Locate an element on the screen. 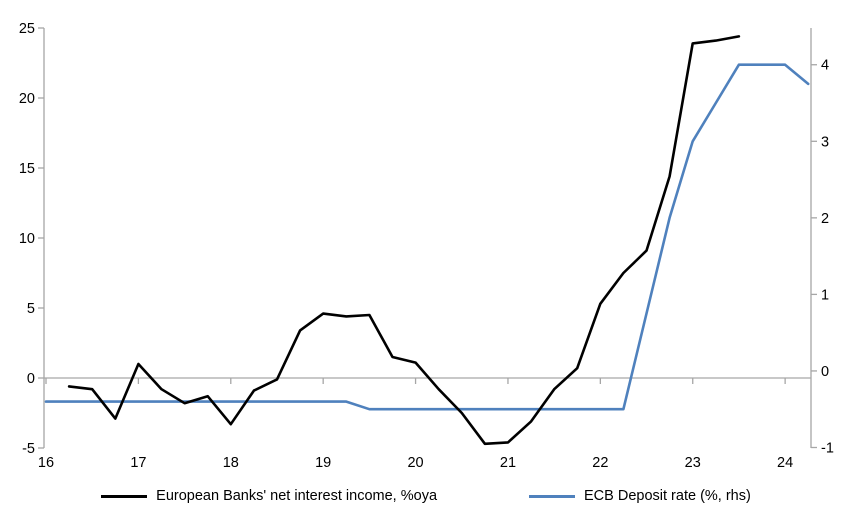 The image size is (852, 531). x-axis-label: 24 is located at coordinates (785, 463).